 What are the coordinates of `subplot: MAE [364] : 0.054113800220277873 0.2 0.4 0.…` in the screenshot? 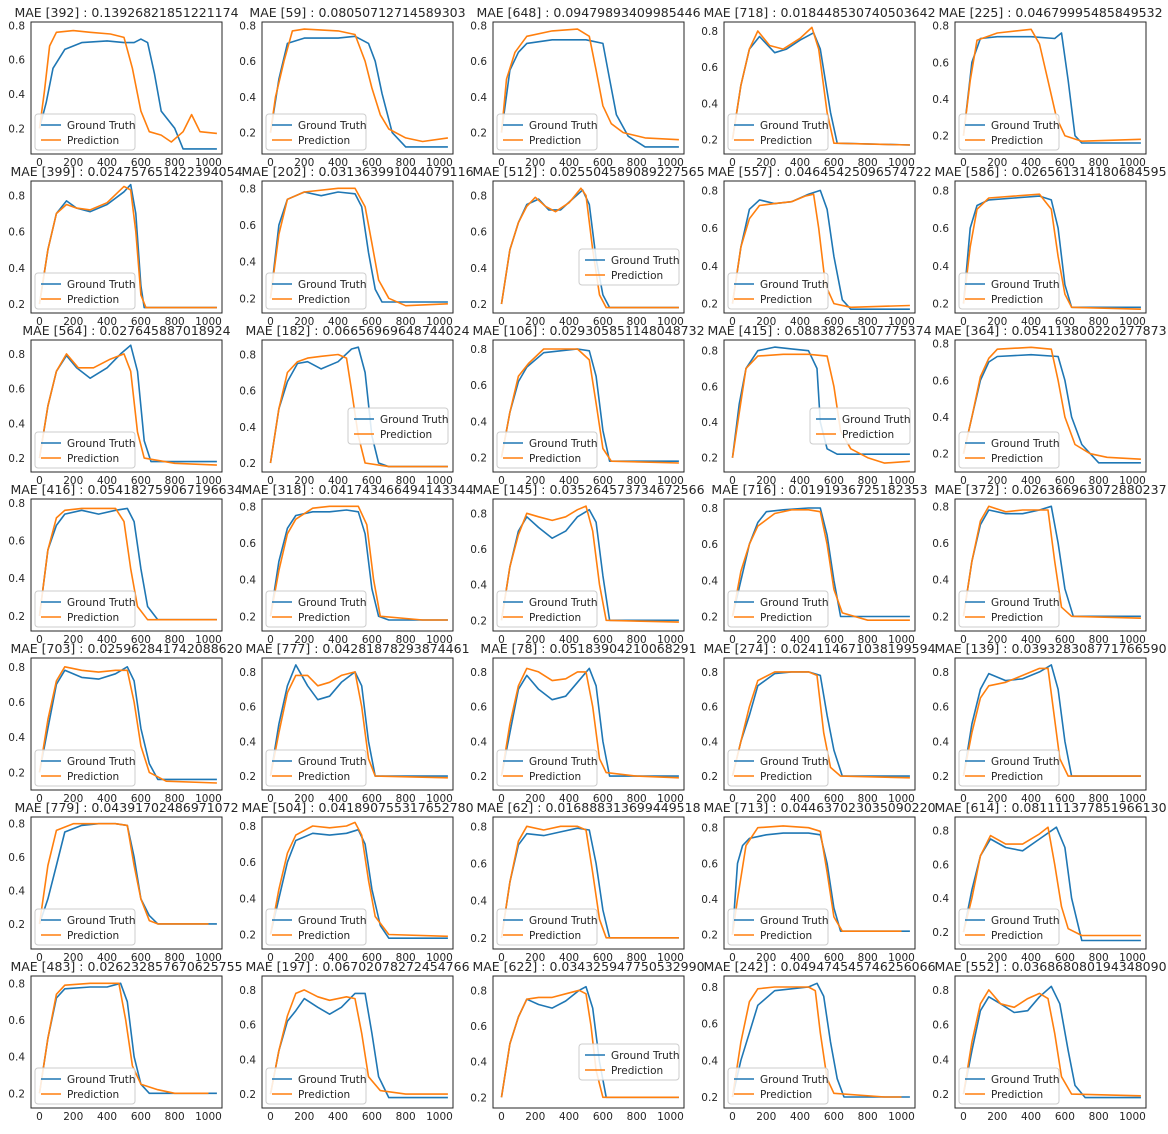 It's located at (1049, 405).